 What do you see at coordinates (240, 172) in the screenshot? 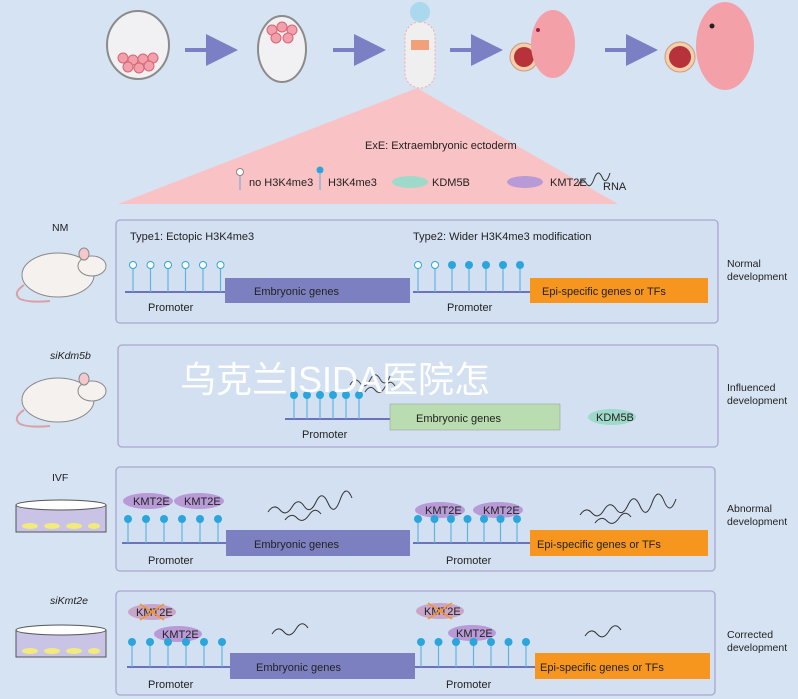
I see `no-h3k4me3-icon` at bounding box center [240, 172].